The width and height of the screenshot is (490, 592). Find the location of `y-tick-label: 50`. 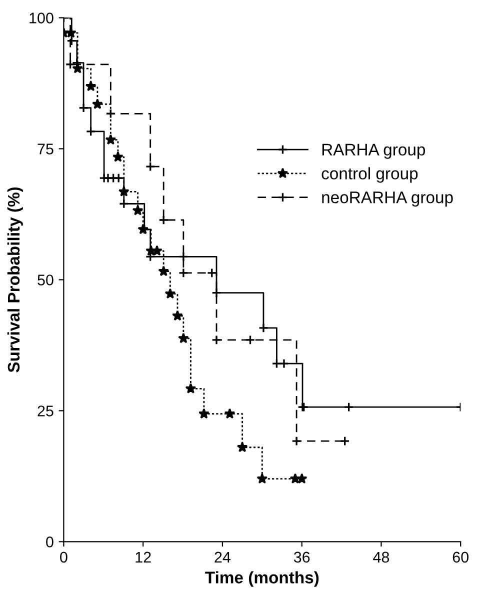

y-tick-label: 50 is located at coordinates (46, 280).